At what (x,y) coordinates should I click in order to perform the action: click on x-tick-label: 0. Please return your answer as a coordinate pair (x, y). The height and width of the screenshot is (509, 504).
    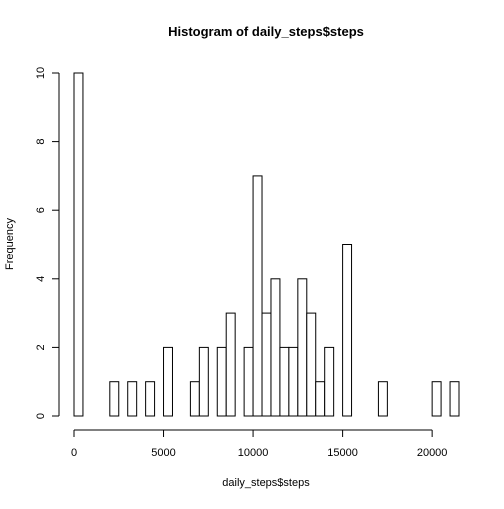
    Looking at the image, I should click on (74, 453).